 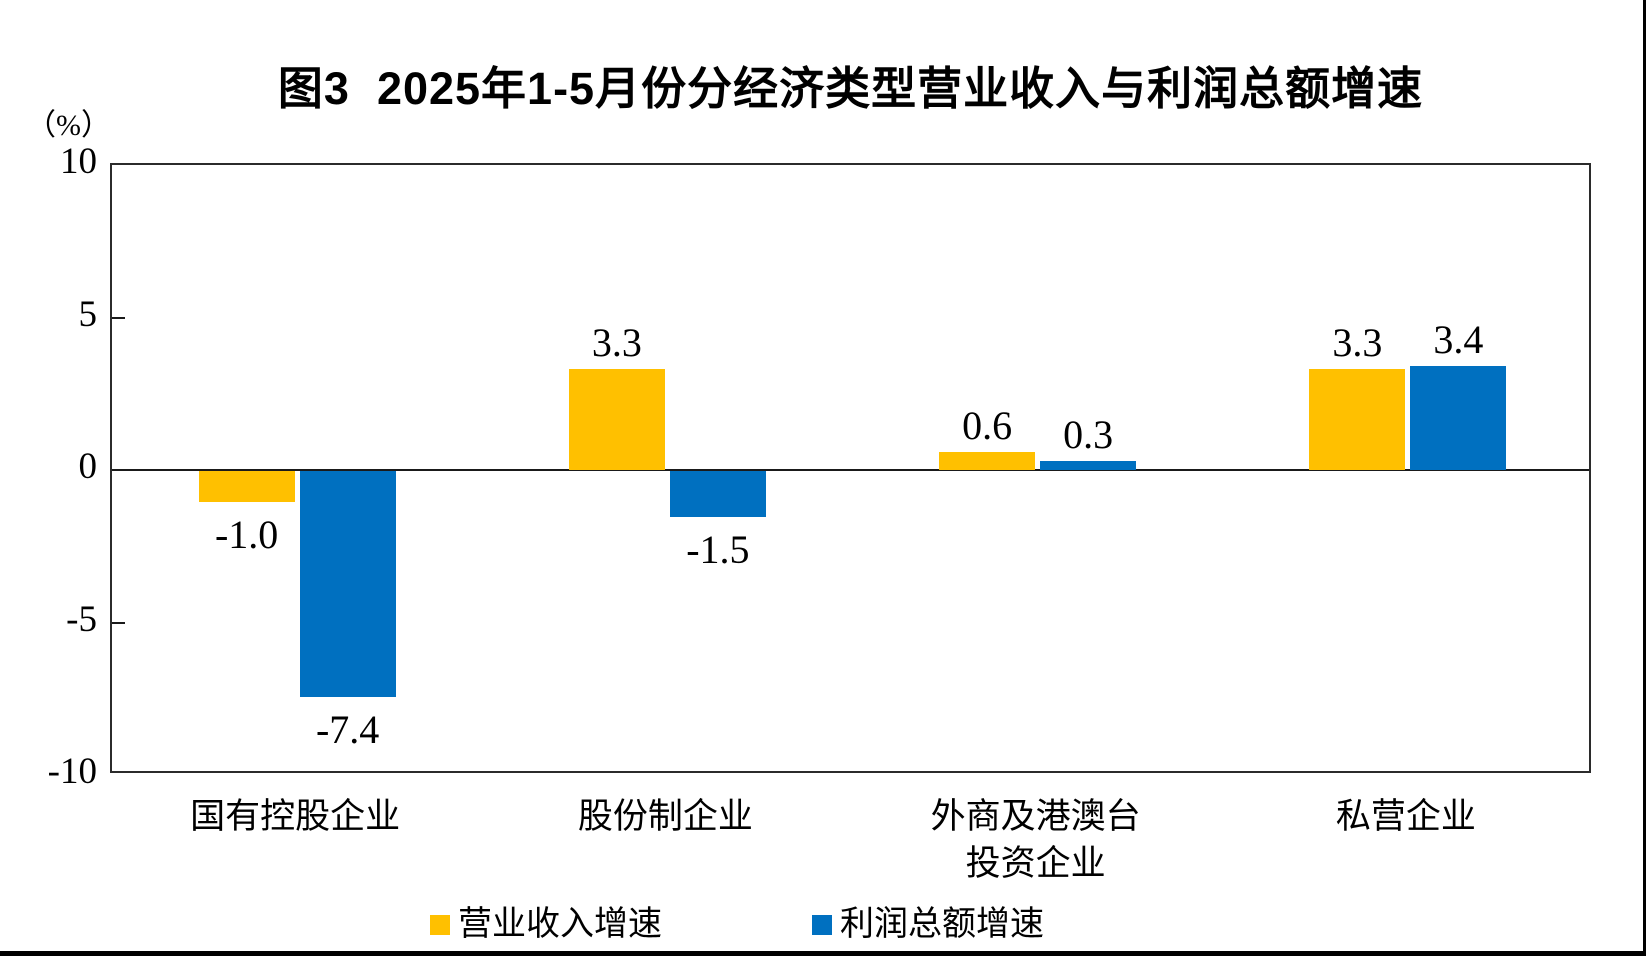 I want to click on category-label: 外商及港澳台 投资企业, so click(x=1035, y=840).